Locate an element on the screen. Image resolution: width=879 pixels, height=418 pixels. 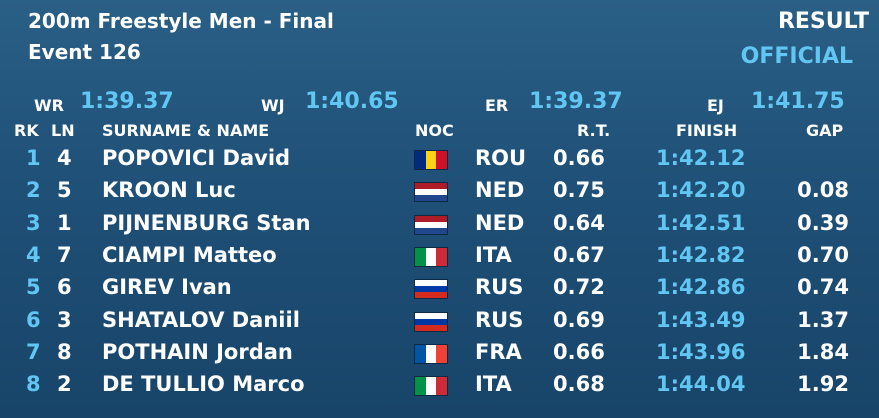
finish-time: 1:42.86 is located at coordinates (701, 287).